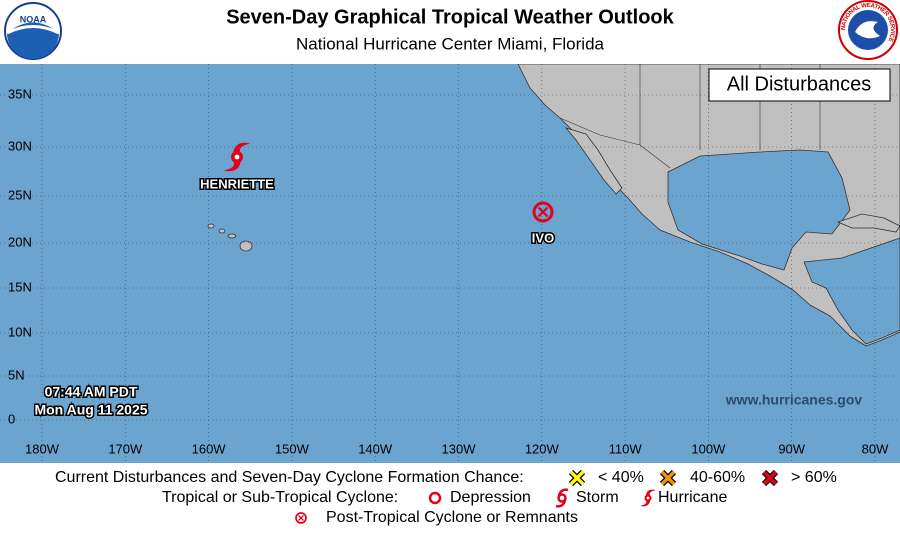  I want to click on legend-formation-chance: > 60%, so click(814, 477).